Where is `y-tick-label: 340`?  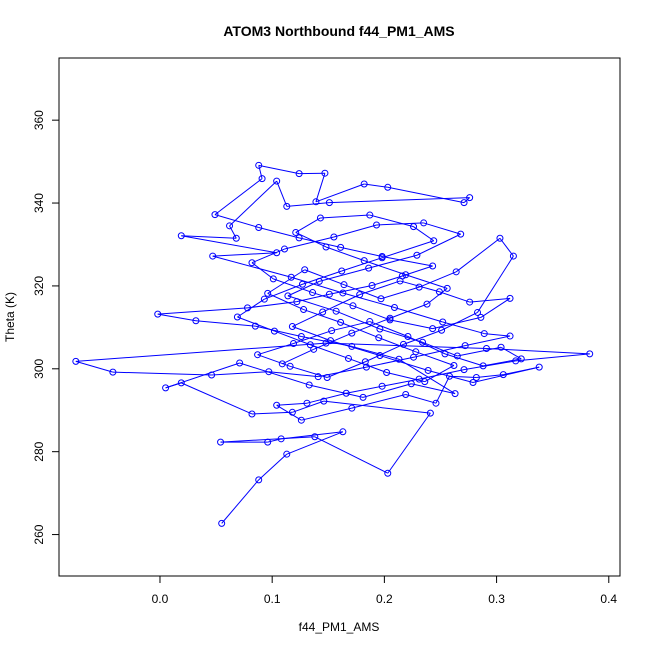
y-tick-label: 340 is located at coordinates (39, 203).